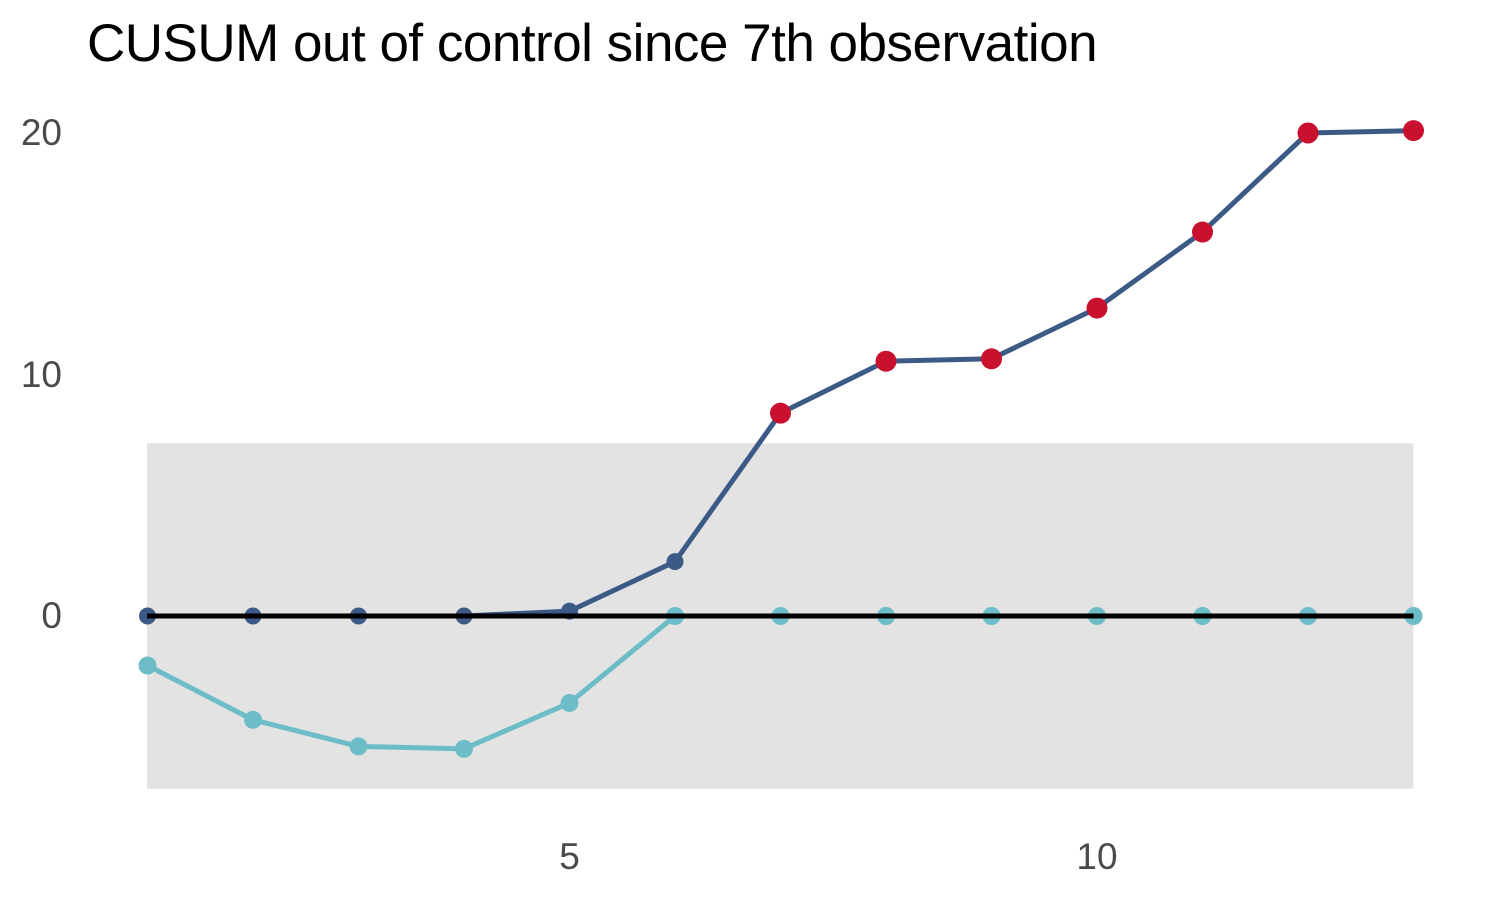 The height and width of the screenshot is (900, 1500). Describe the element at coordinates (51, 615) in the screenshot. I see `y-tick-label: 0` at that location.